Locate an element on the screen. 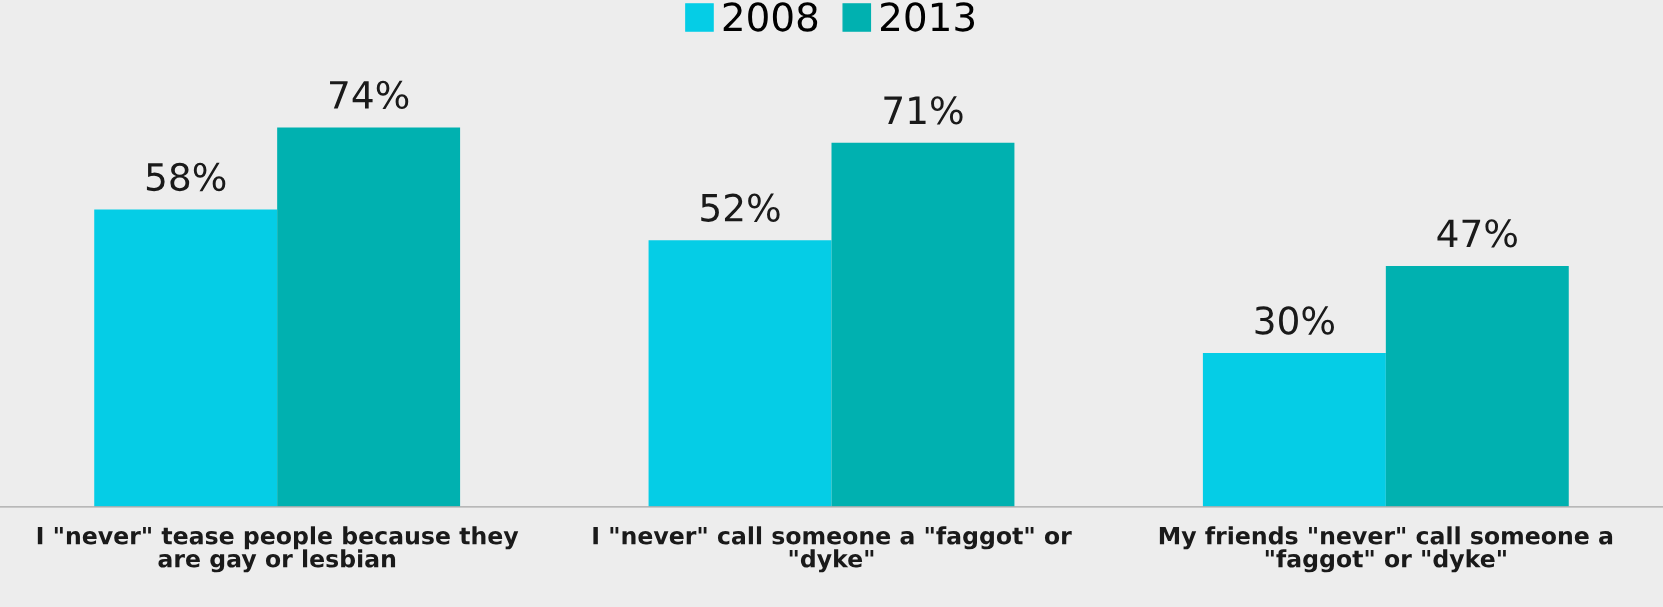 Image resolution: width=1663 pixels, height=607 pixels. legend-label: 2008 is located at coordinates (770, 17).